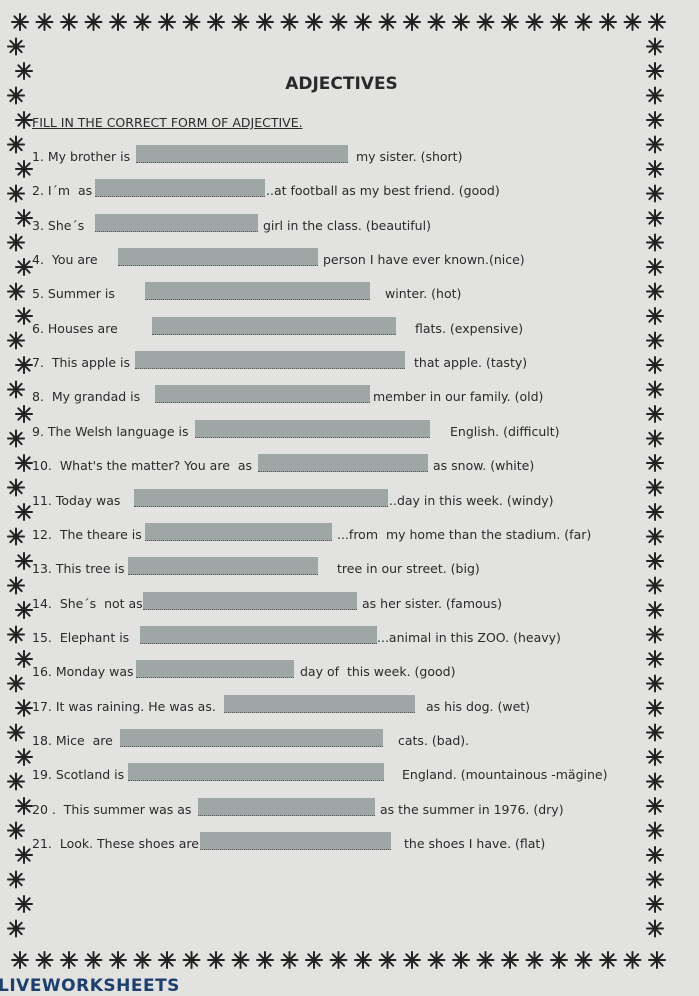 This screenshot has height=996, width=699. Describe the element at coordinates (81, 637) in the screenshot. I see `sentence-start: 15. Elephant is` at that location.